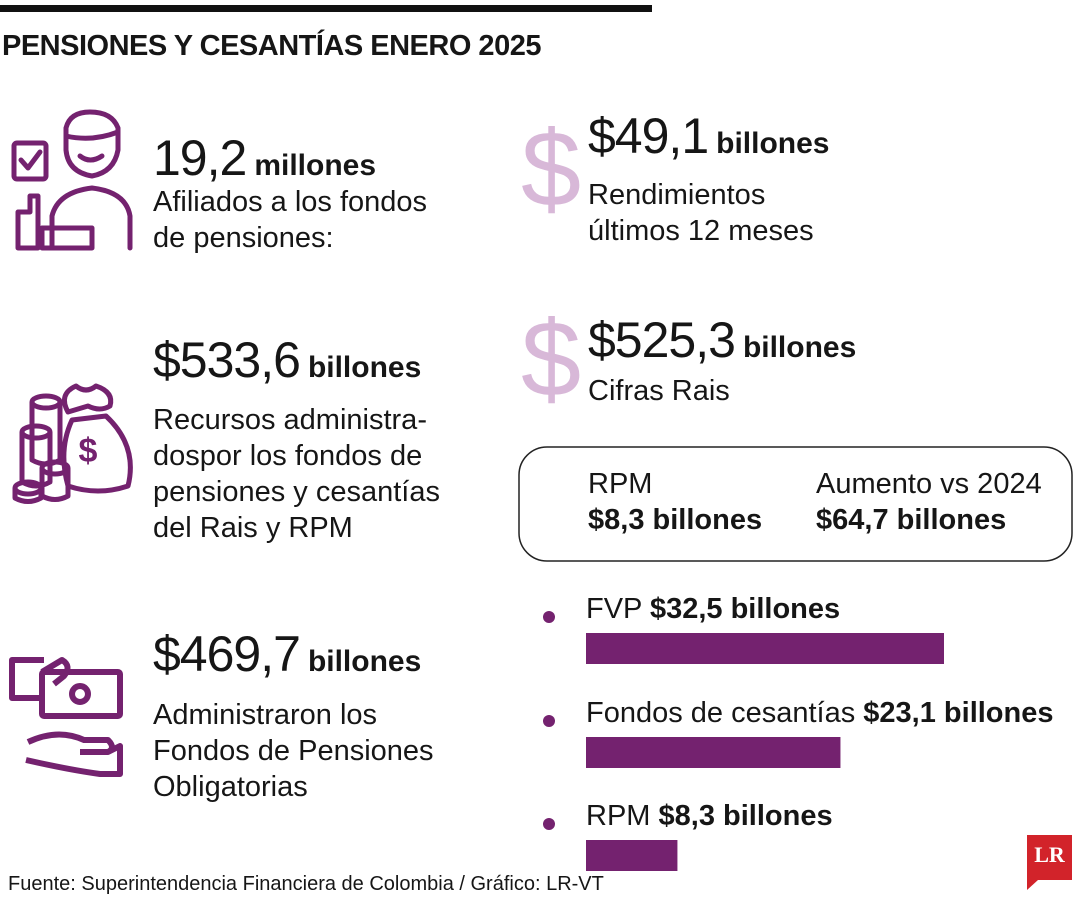 The image size is (1080, 900). I want to click on description-line: Rendimientos, so click(677, 195).